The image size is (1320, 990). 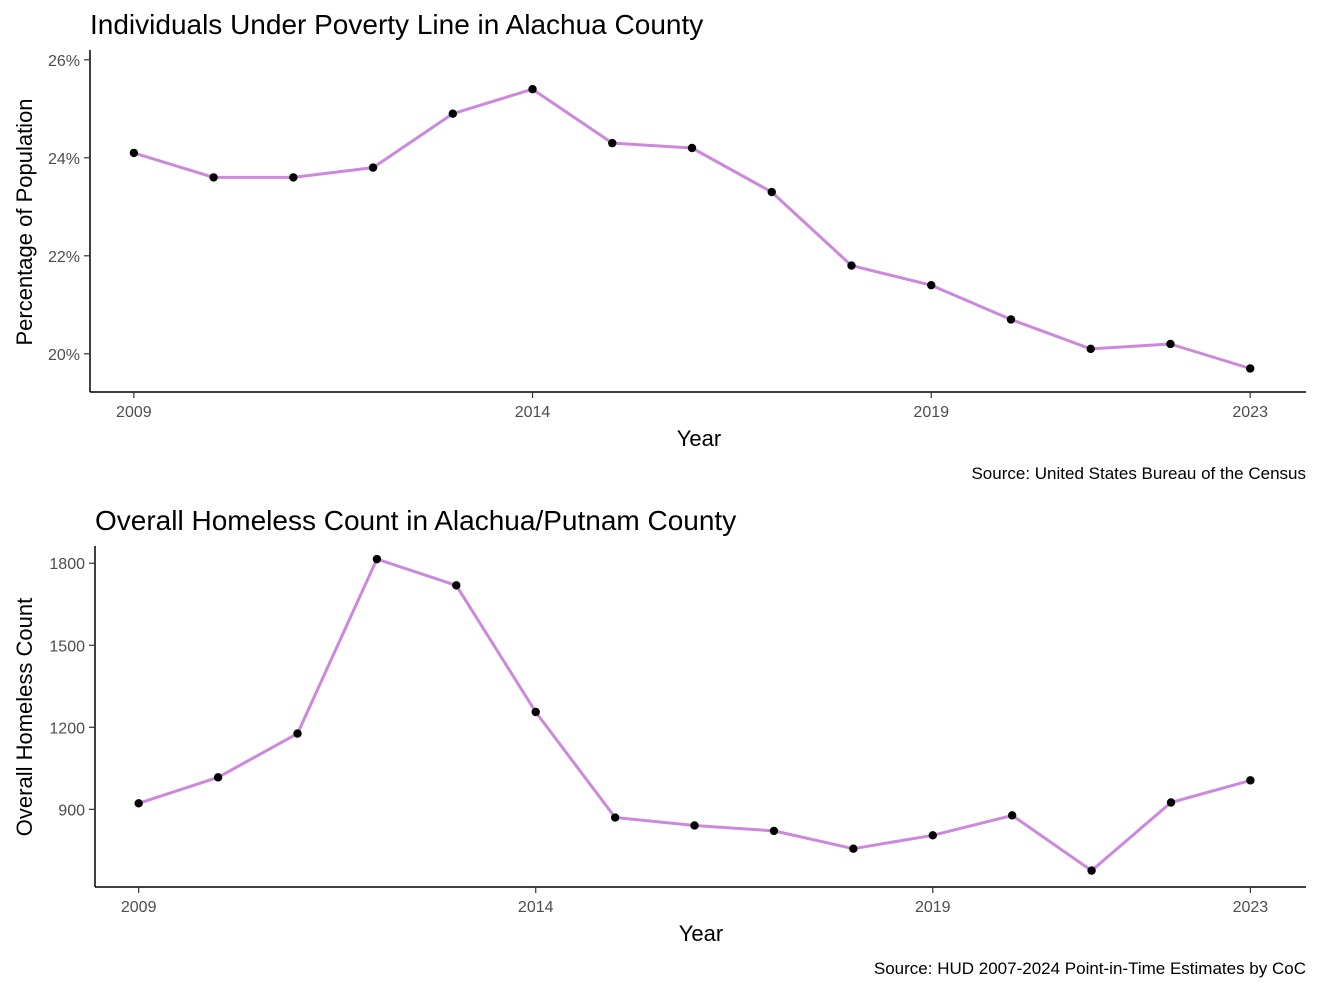 I want to click on poverty-y-tick-label: 22%, so click(x=64, y=257).